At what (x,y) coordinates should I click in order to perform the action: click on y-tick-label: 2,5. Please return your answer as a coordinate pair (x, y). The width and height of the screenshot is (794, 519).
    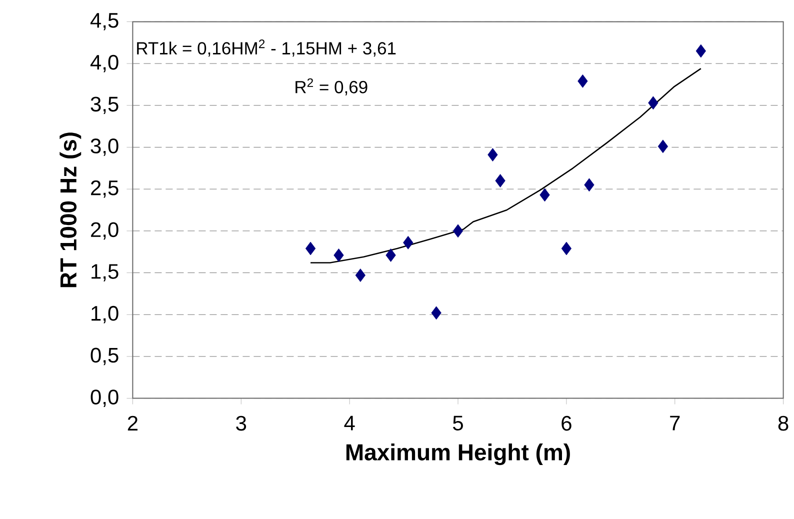
    Looking at the image, I should click on (104, 189).